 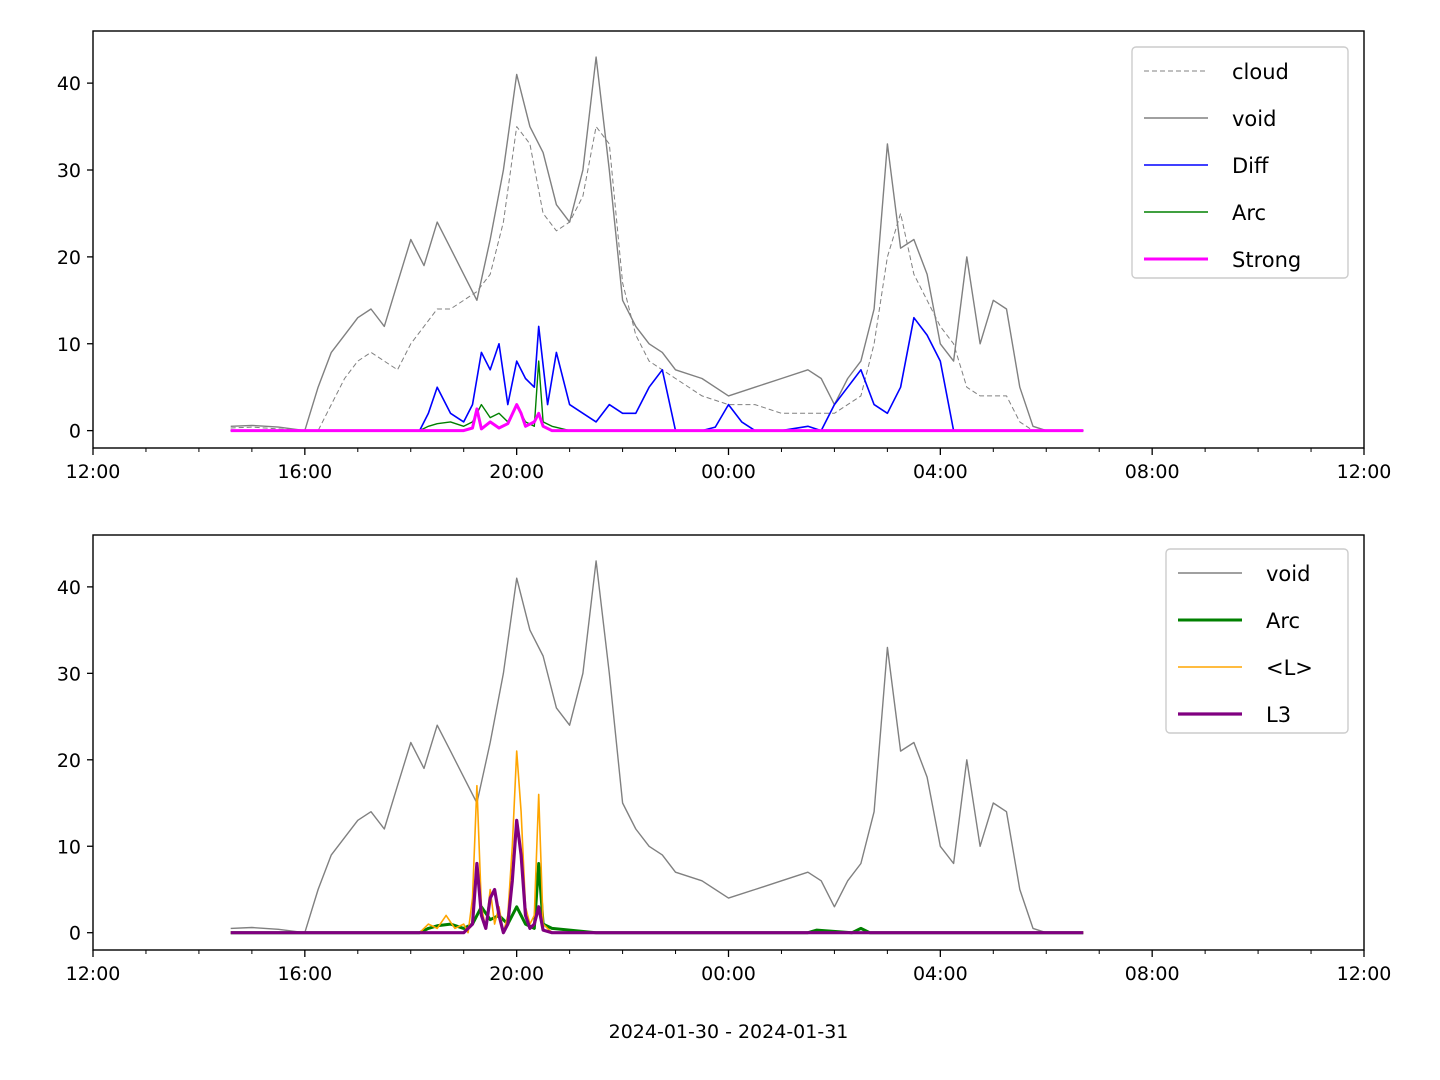 I want to click on legend: void Arc <L> L3, so click(x=1257, y=641).